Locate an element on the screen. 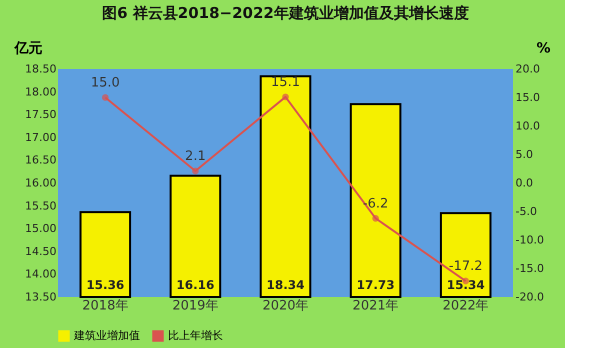 The height and width of the screenshot is (349, 602). y2-tick-label: -10.0 is located at coordinates (530, 240).